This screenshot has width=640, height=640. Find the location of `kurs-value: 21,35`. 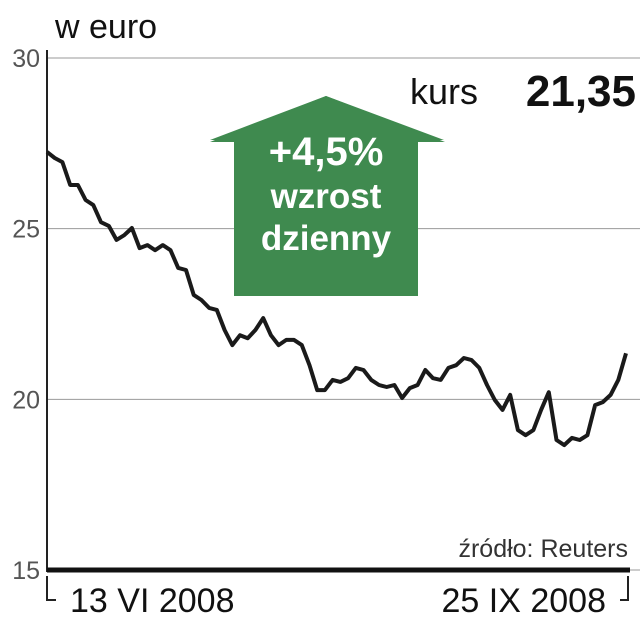

kurs-value: 21,35 is located at coordinates (581, 91).